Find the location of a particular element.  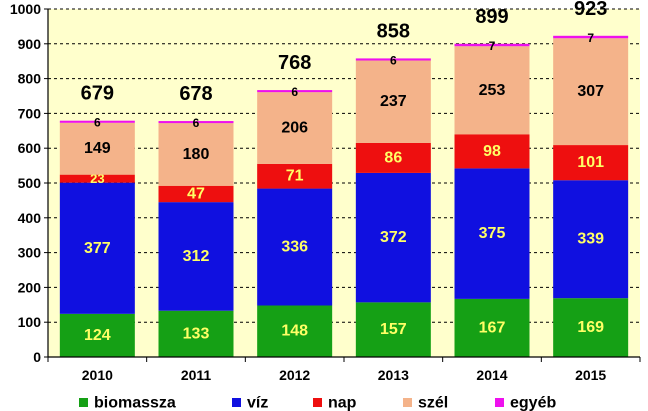

legend-swatch-biomassza is located at coordinates (83, 402).